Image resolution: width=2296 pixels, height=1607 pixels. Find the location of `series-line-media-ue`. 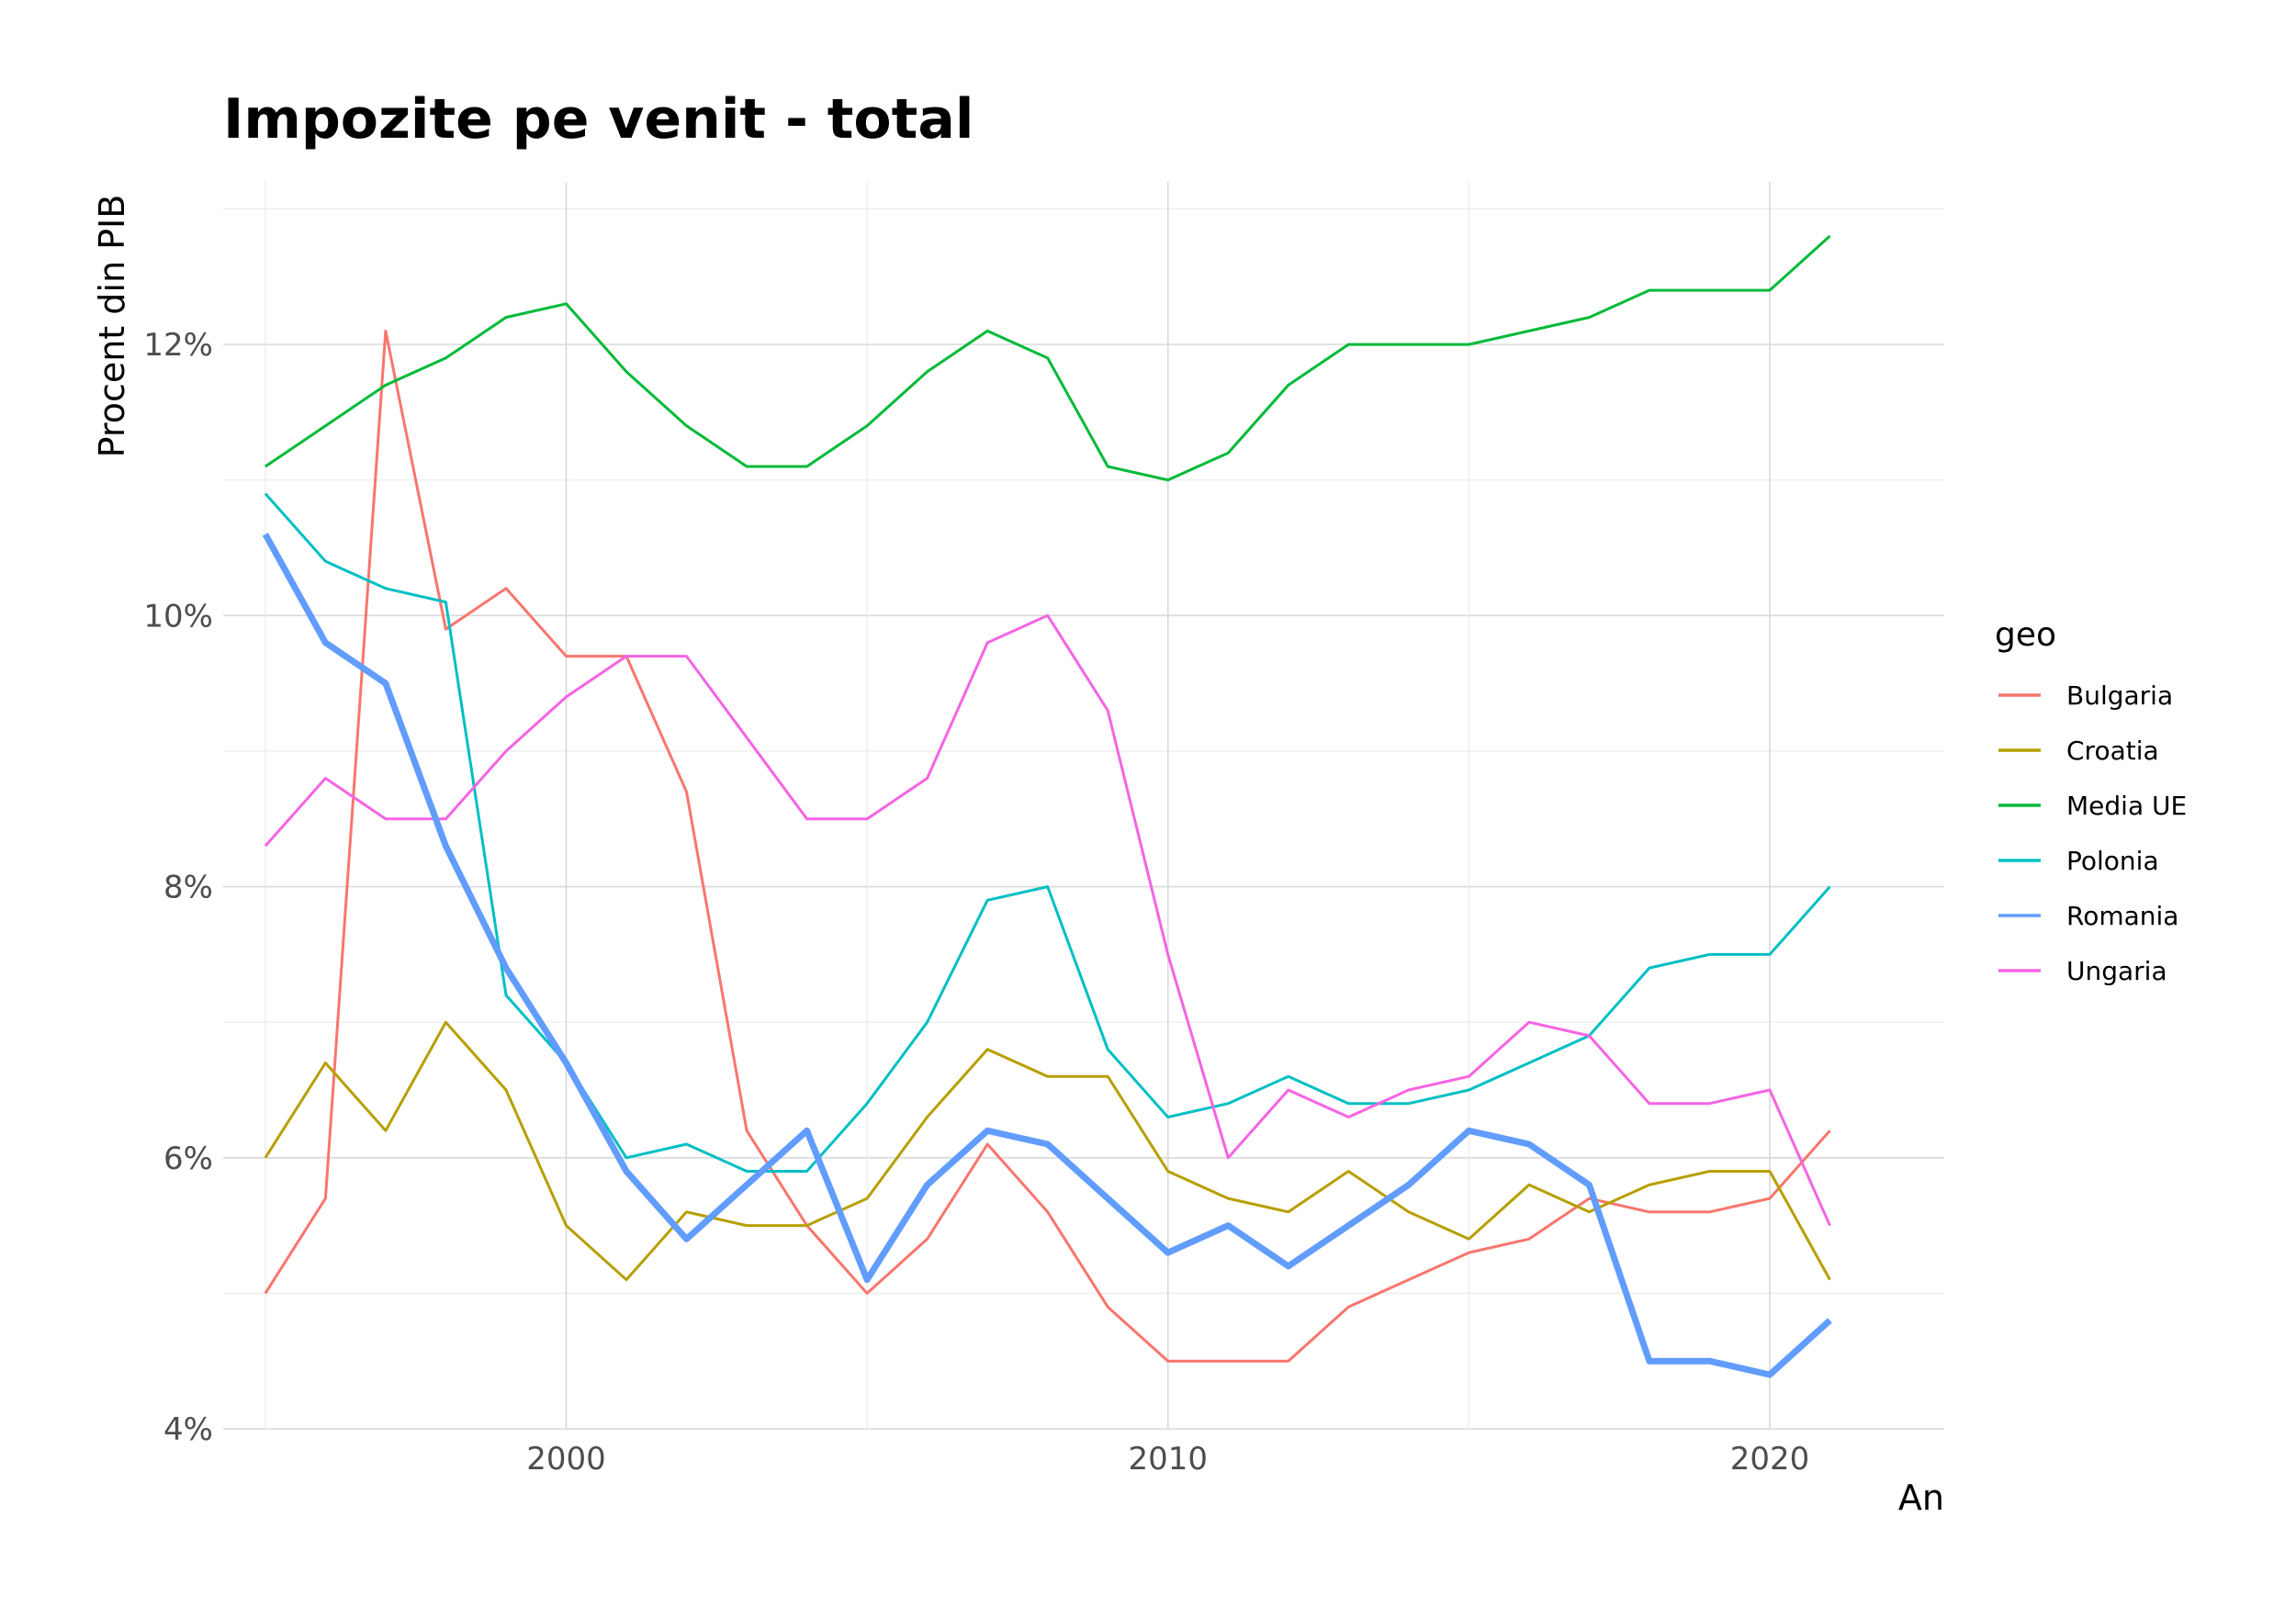

series-line-media-ue is located at coordinates (1047, 358).